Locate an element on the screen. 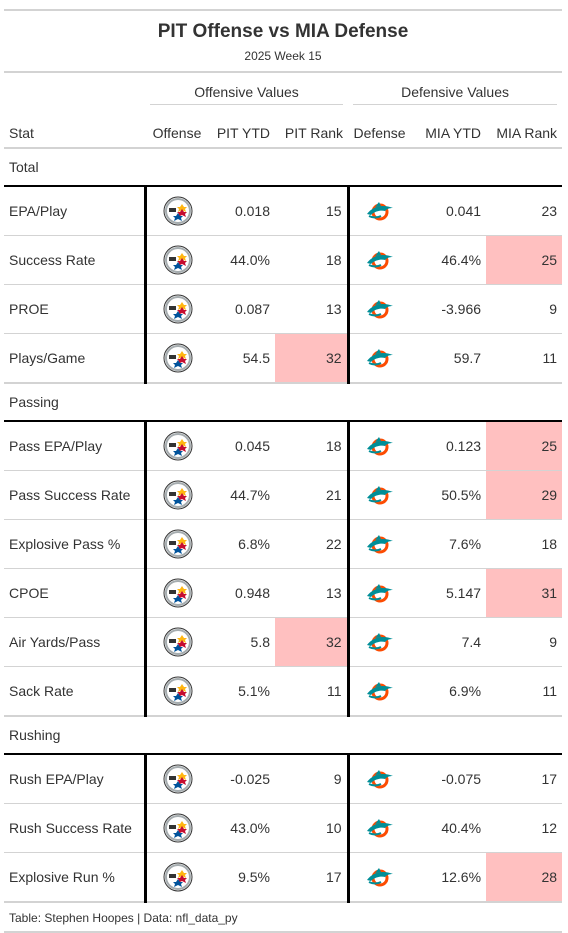  mia-ytd-value: 5.147 is located at coordinates (449, 593).